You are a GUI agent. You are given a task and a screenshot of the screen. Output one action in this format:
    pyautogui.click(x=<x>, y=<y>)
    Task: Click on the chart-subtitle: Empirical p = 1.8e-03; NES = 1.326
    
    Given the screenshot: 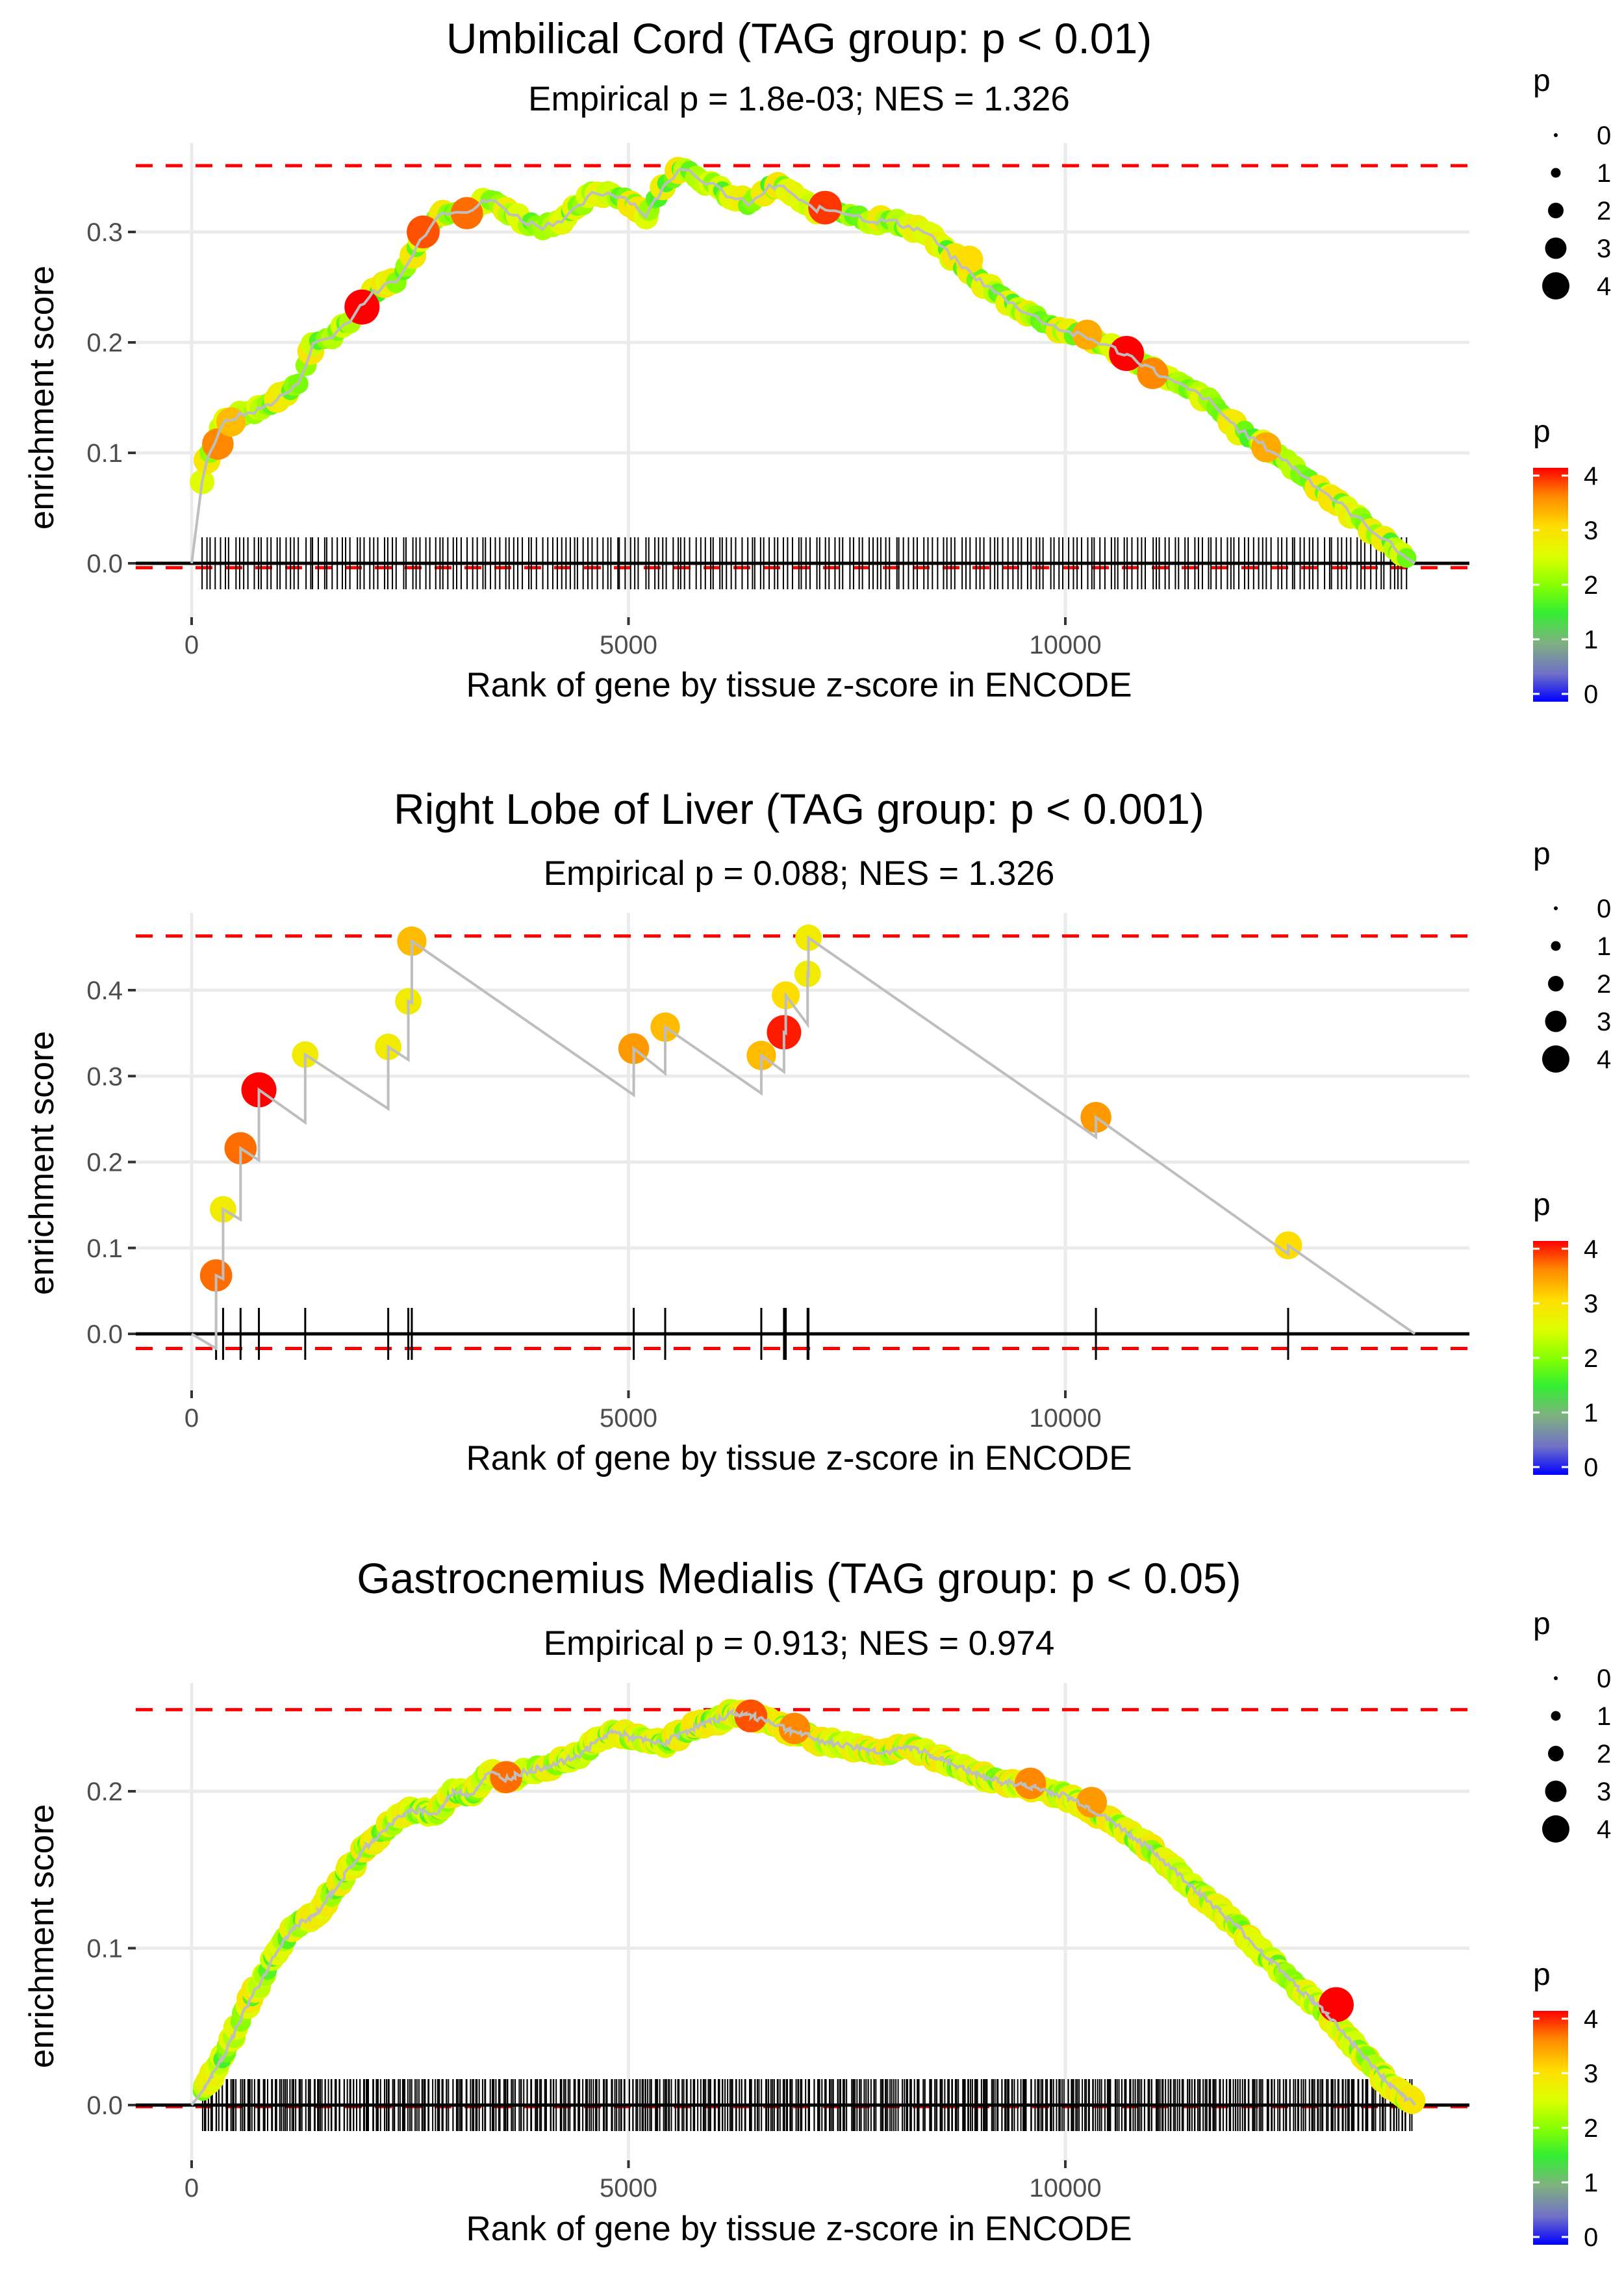 What is the action you would take?
    pyautogui.click(x=799, y=99)
    